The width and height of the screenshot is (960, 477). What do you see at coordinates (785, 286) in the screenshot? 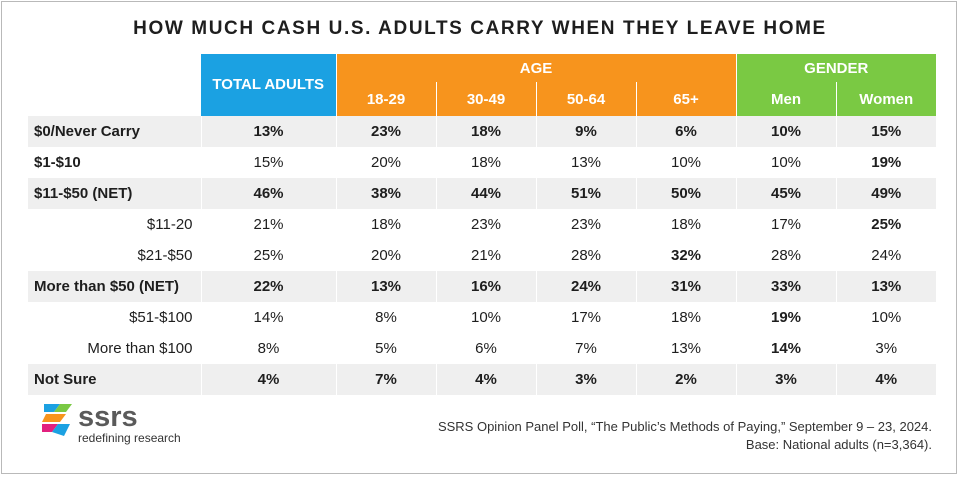
I see `table-cell: 33%` at bounding box center [785, 286].